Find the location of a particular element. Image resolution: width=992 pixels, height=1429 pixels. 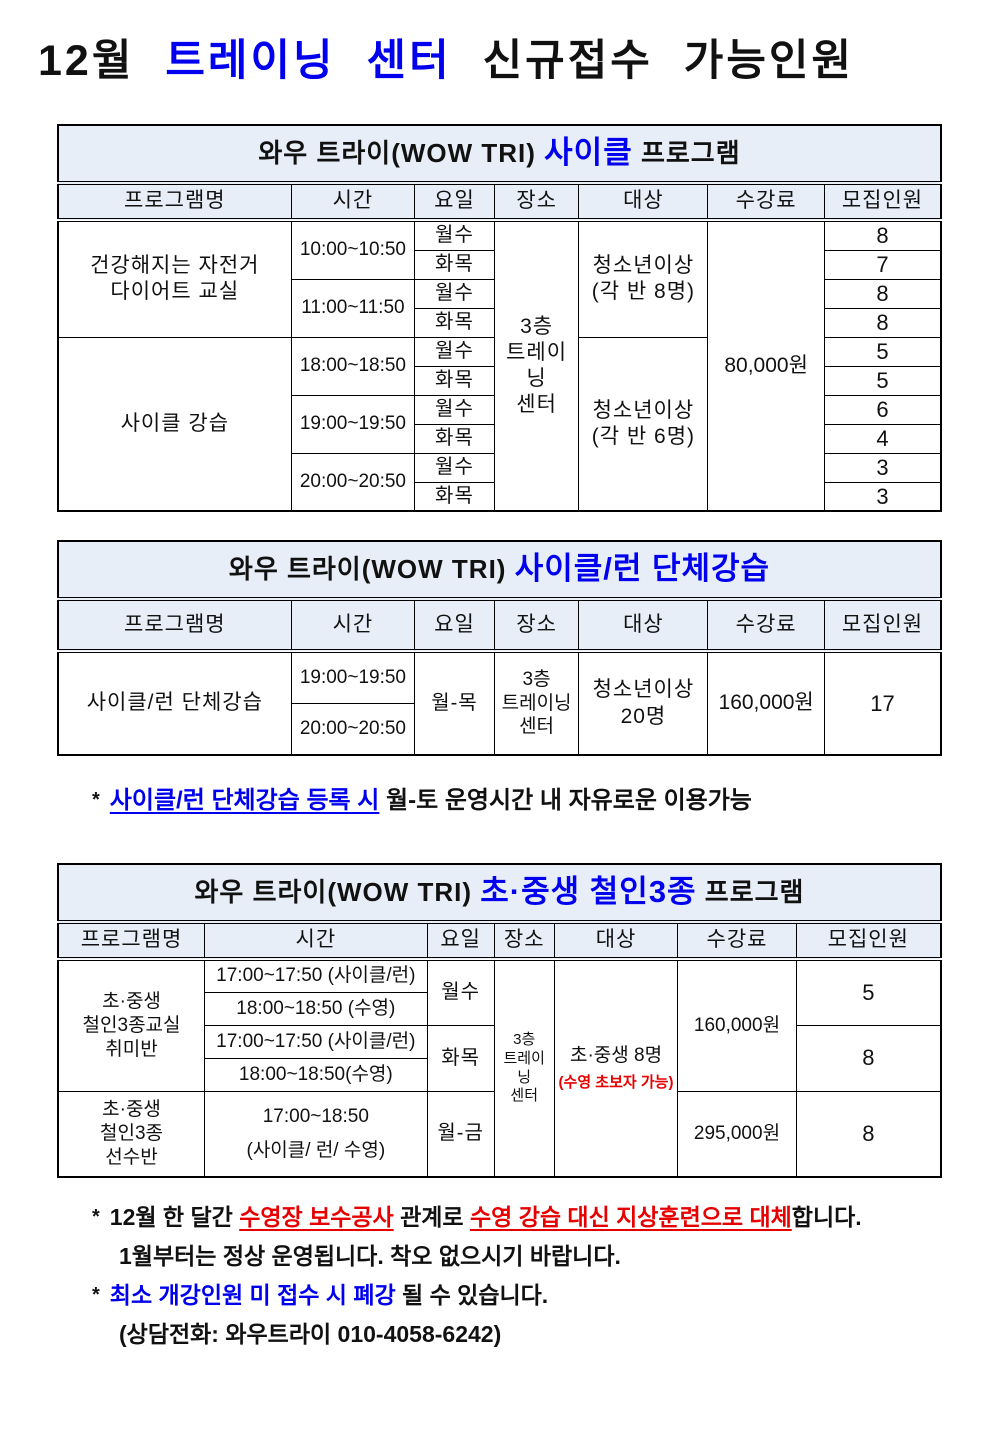

footnote-text: 될 수 있습니다. is located at coordinates (472, 1295).